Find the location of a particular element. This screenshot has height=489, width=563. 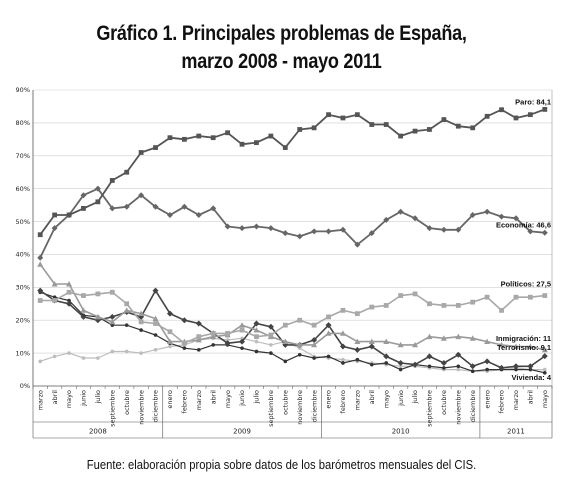

y-tick-label: 80% is located at coordinates (23, 123).